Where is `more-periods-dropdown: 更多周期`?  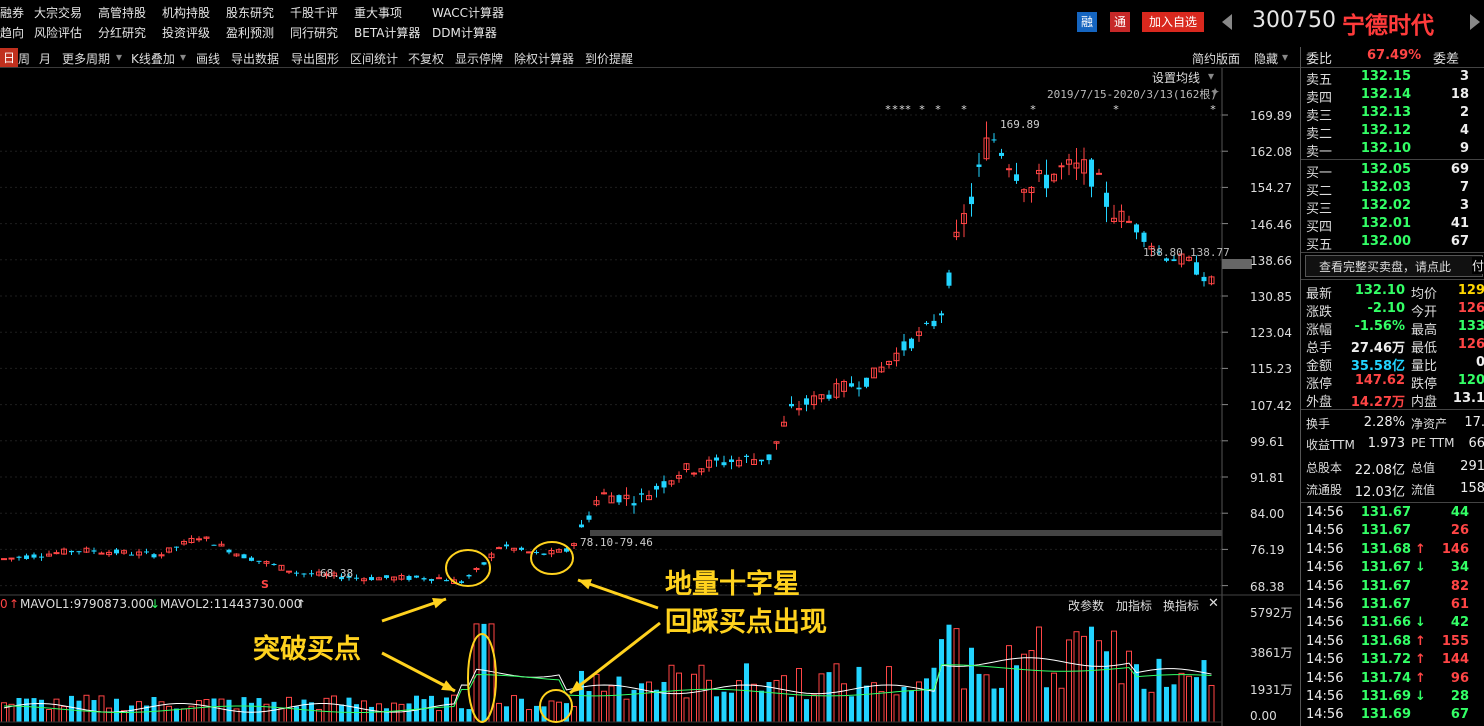
more-periods-dropdown: 更多周期 is located at coordinates (86, 59).